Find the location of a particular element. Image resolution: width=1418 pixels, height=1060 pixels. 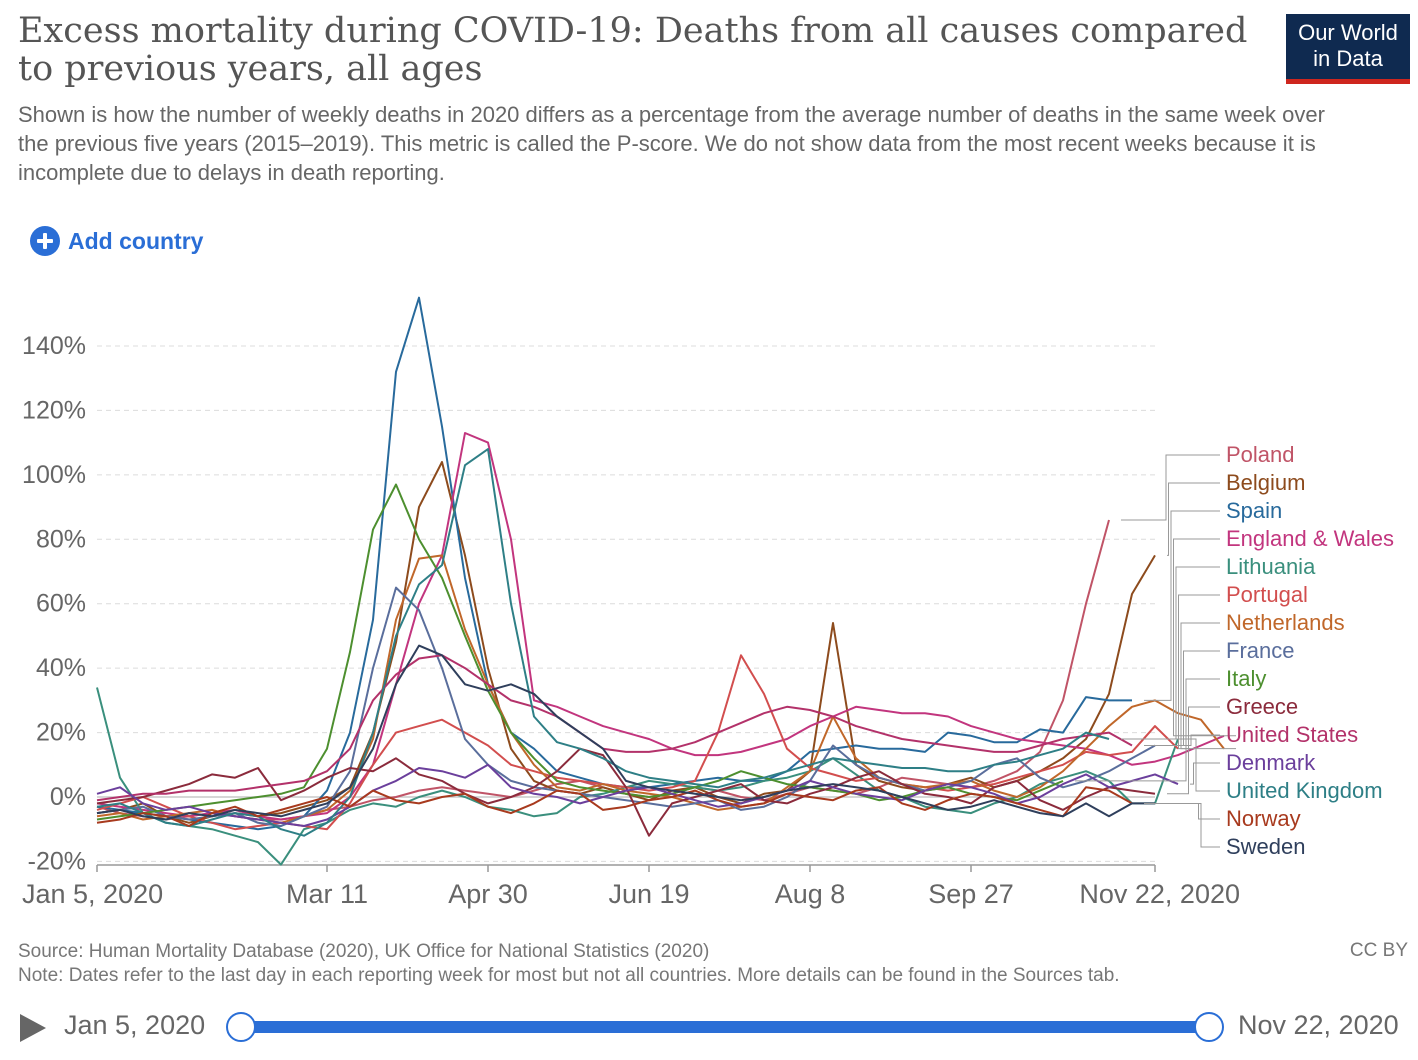

legend-label: Poland is located at coordinates (1260, 454).